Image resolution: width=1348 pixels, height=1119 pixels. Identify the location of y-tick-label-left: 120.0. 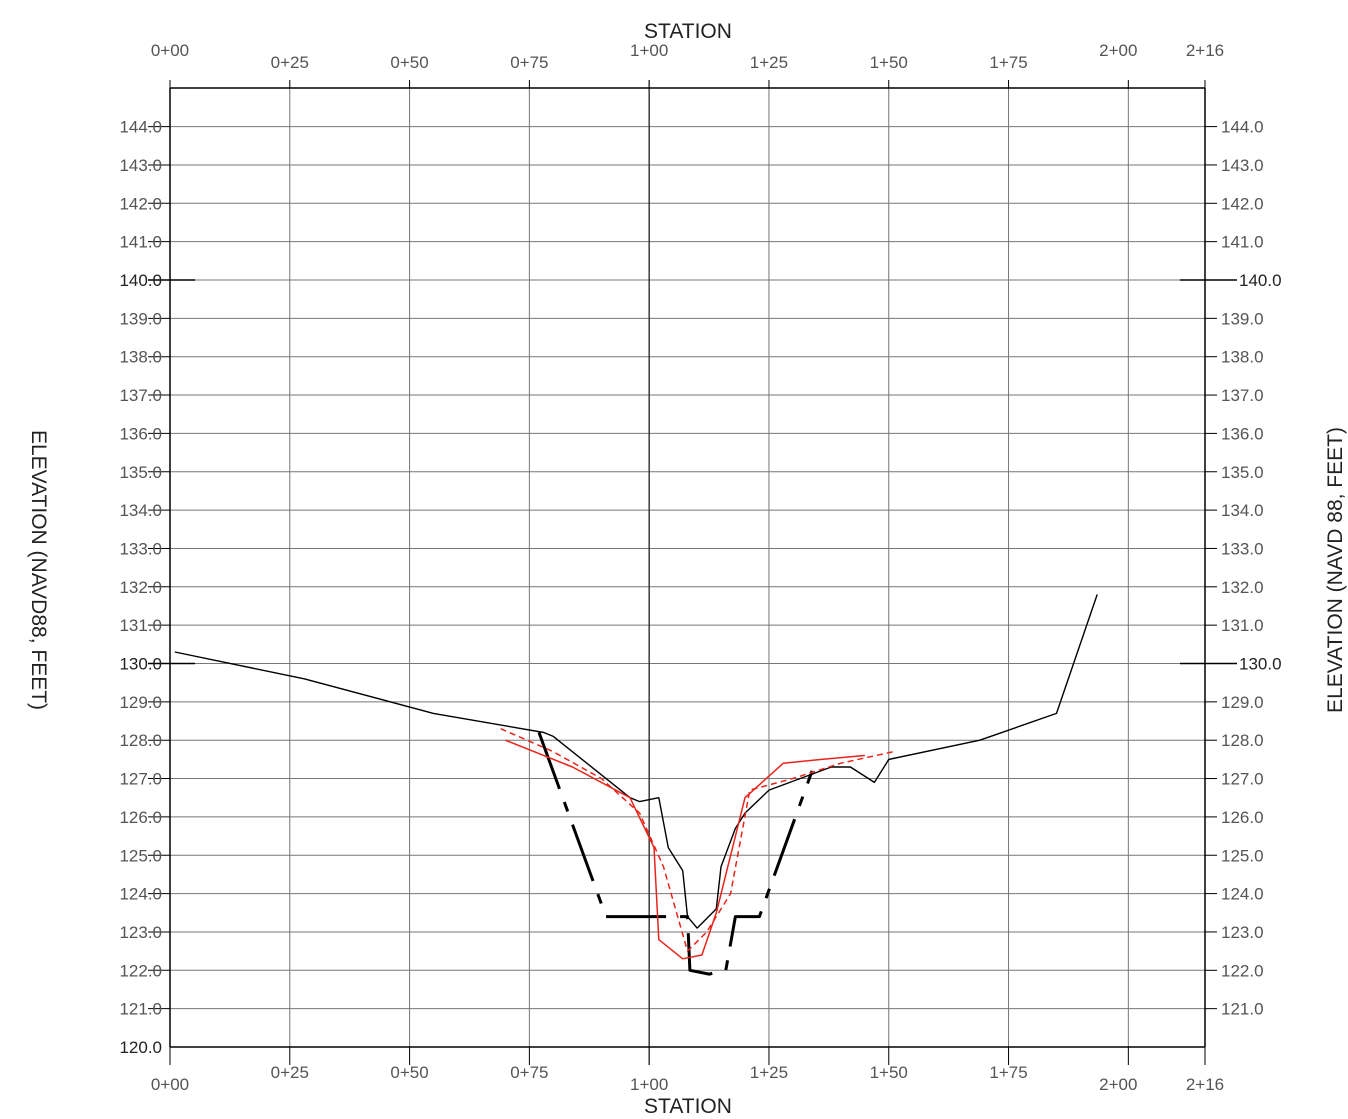
(140, 1047).